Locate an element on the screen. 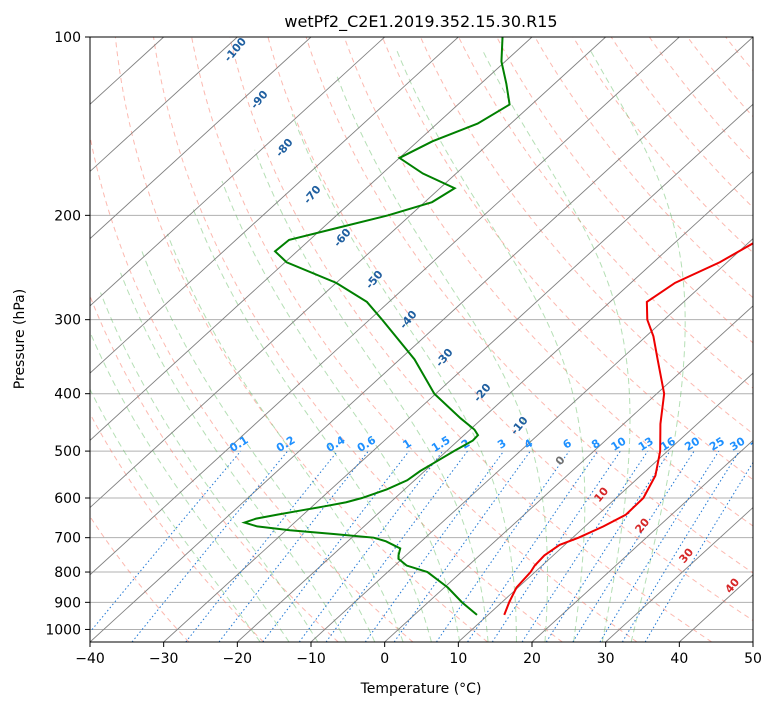 The height and width of the screenshot is (708, 775). mixing-ratio-label: 0.2 is located at coordinates (285, 443).